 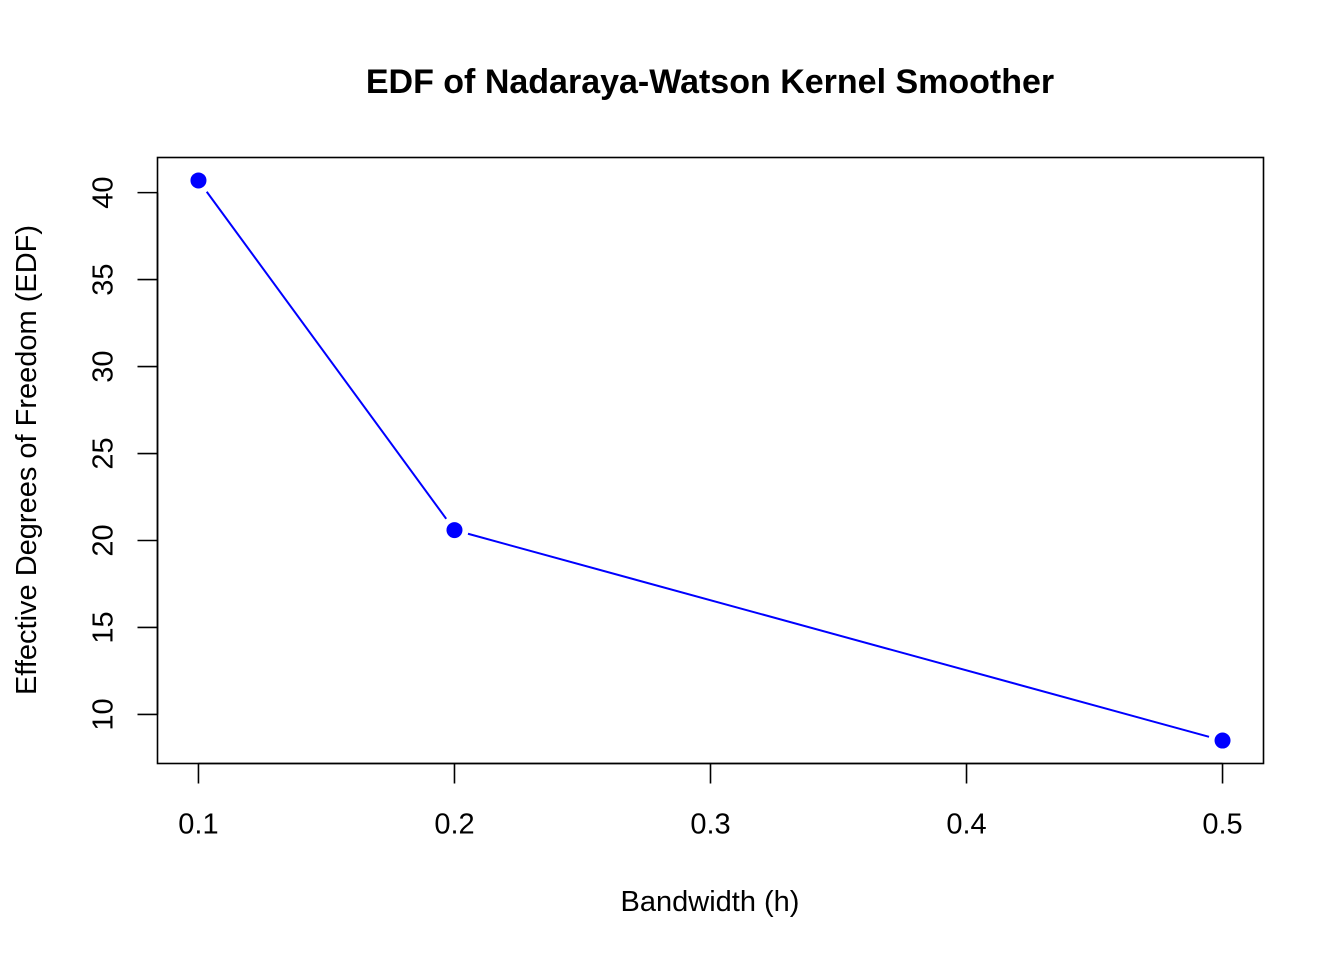 What do you see at coordinates (104, 540) in the screenshot?
I see `y-tick-label: 20` at bounding box center [104, 540].